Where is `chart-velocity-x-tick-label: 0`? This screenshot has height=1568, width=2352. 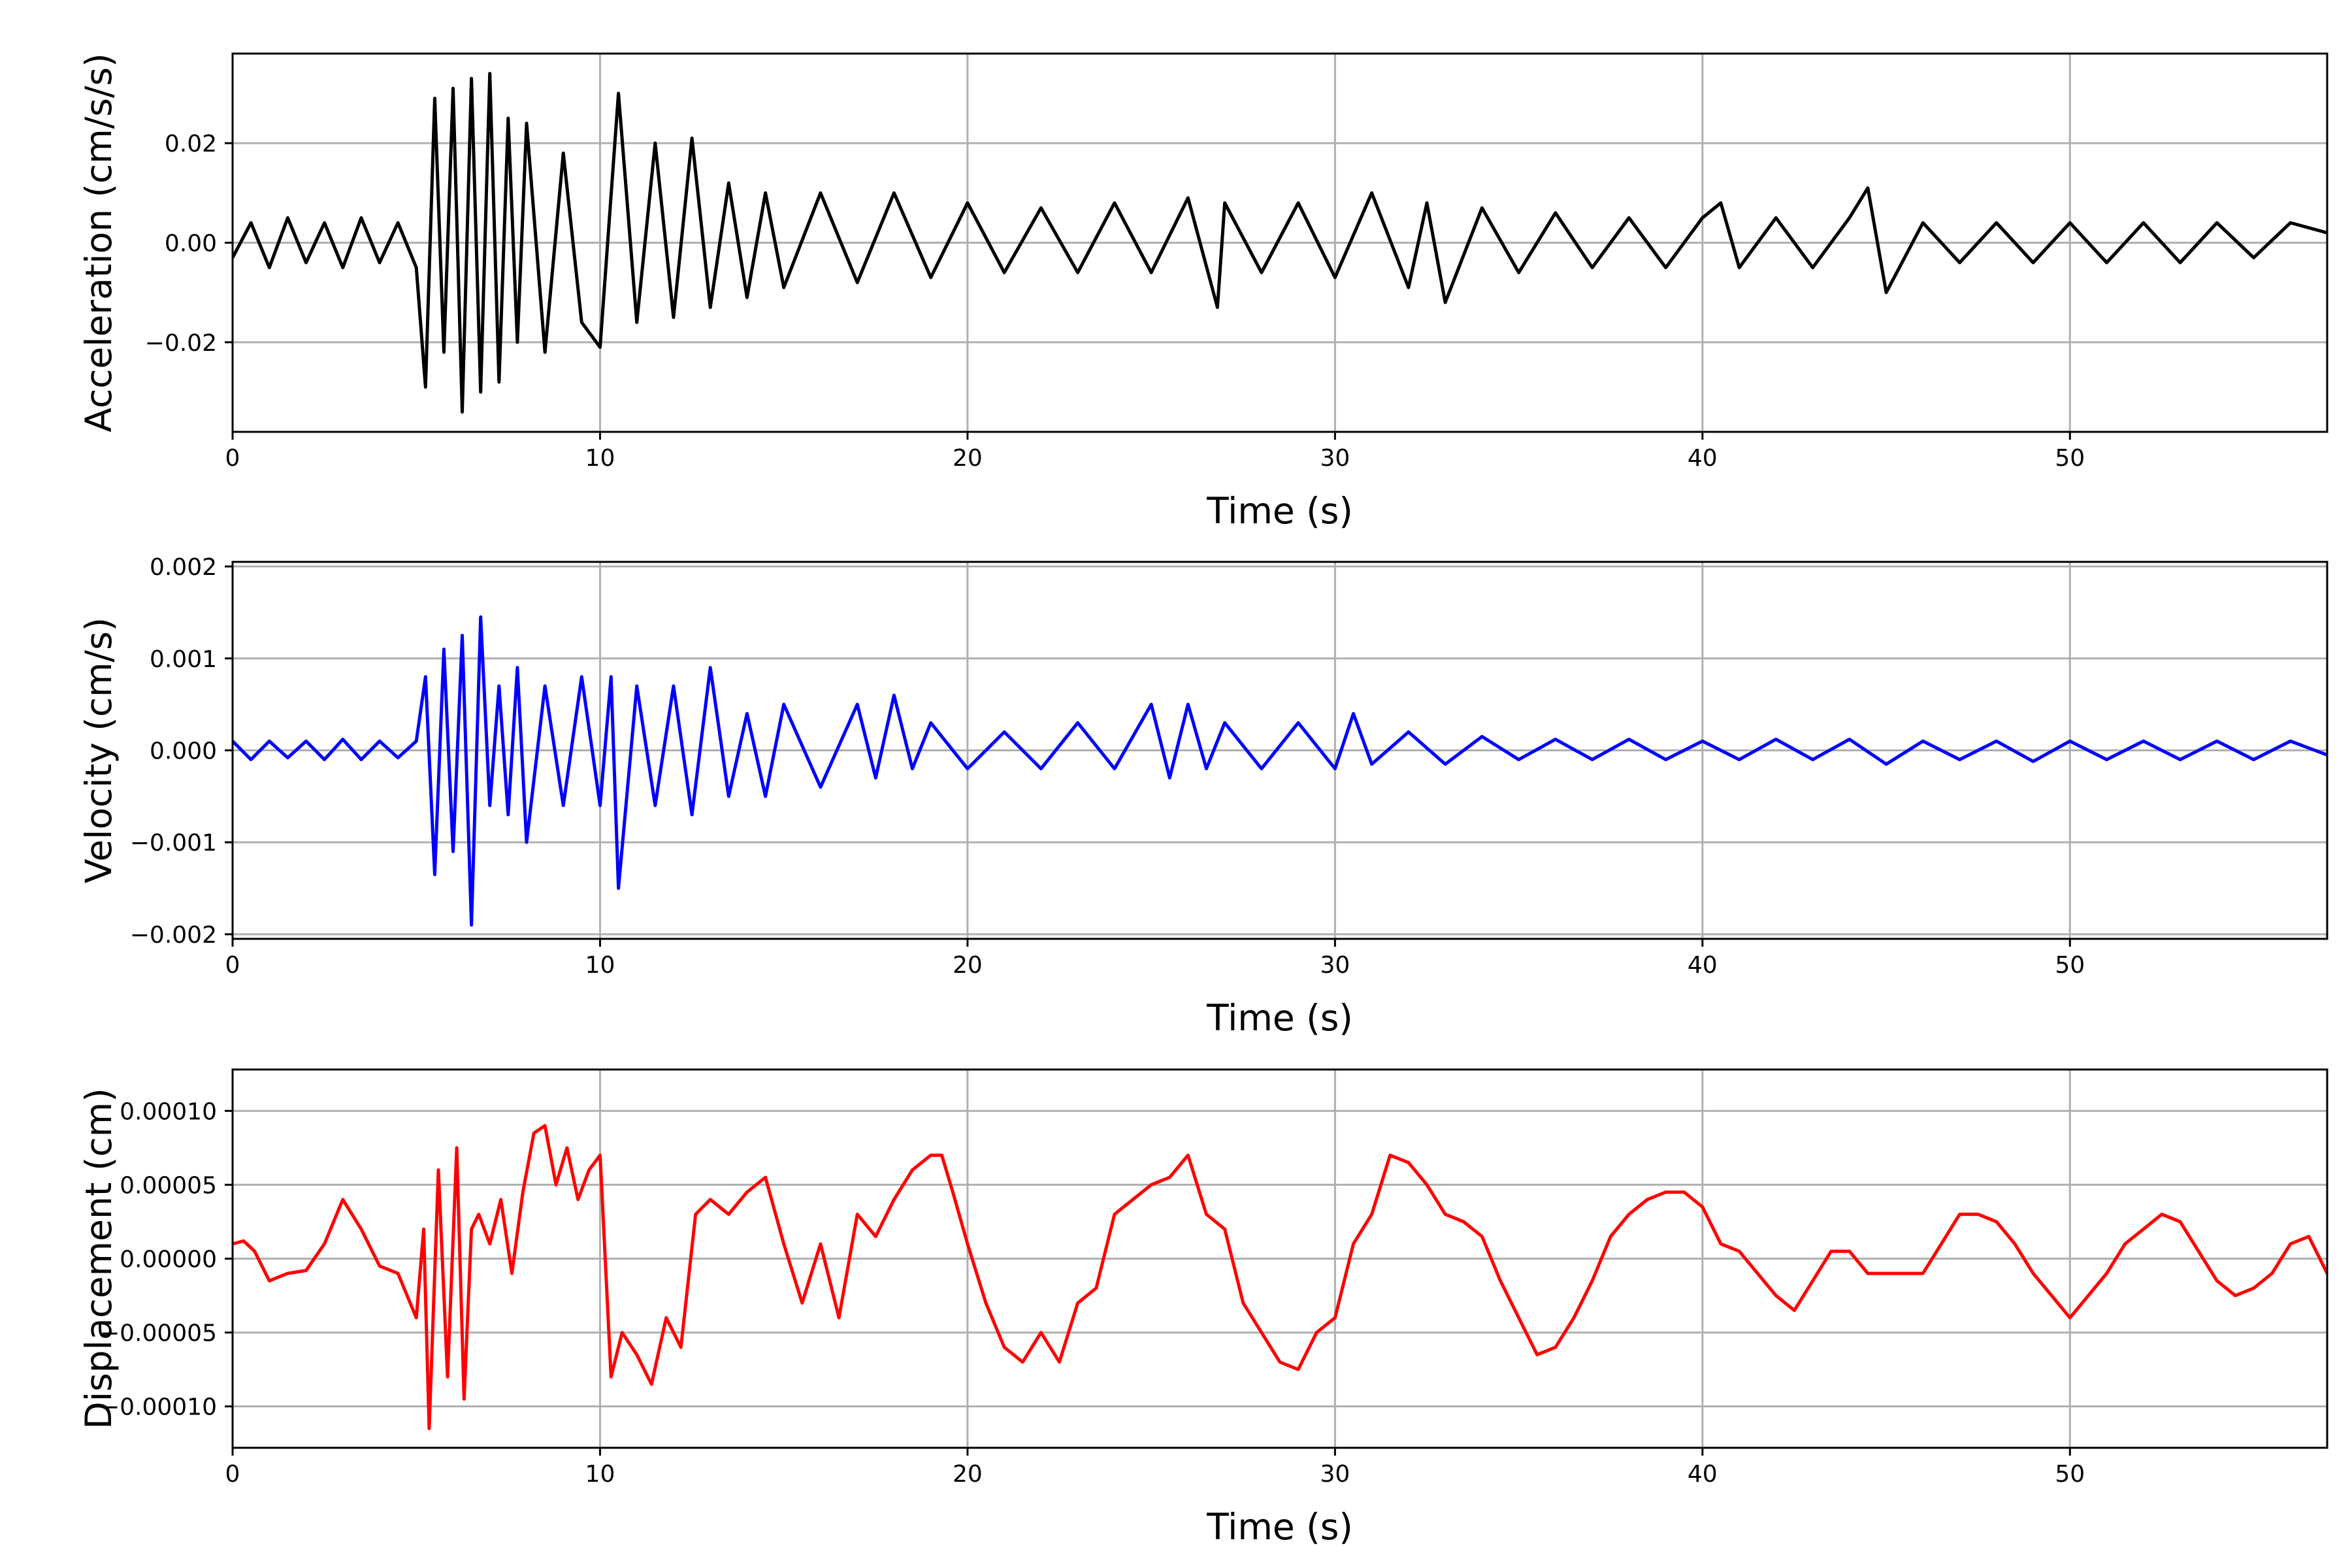 chart-velocity-x-tick-label: 0 is located at coordinates (232, 965).